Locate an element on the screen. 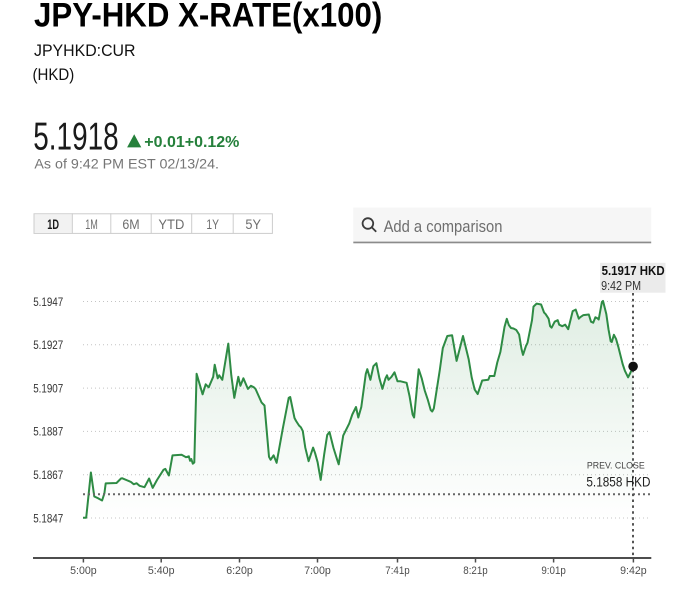  svg-text: 5.1918 is located at coordinates (75, 136).